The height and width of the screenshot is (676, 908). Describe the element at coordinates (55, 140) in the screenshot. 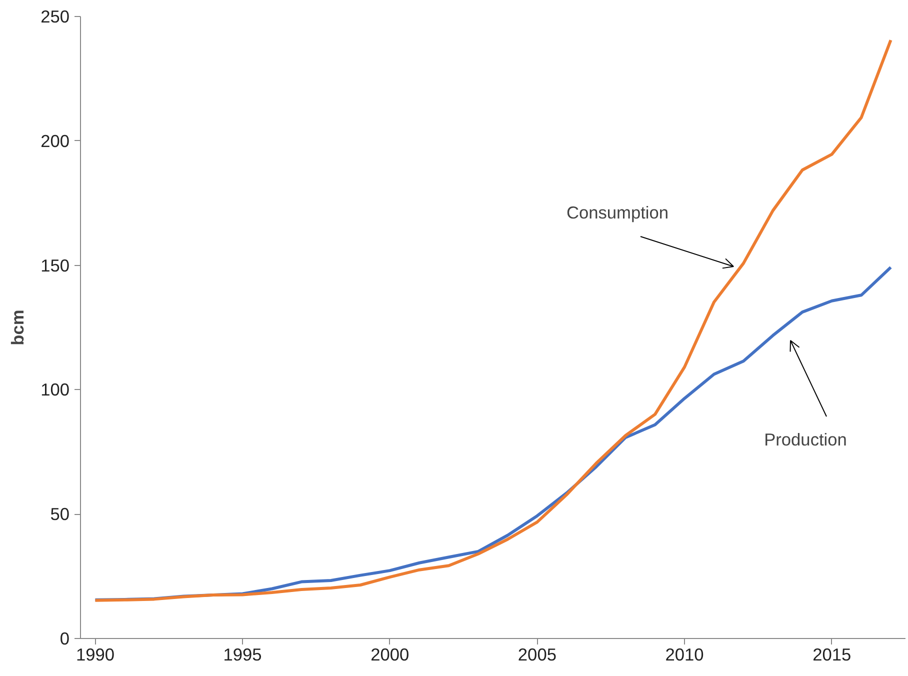

I see `y-tick-label: 200` at that location.